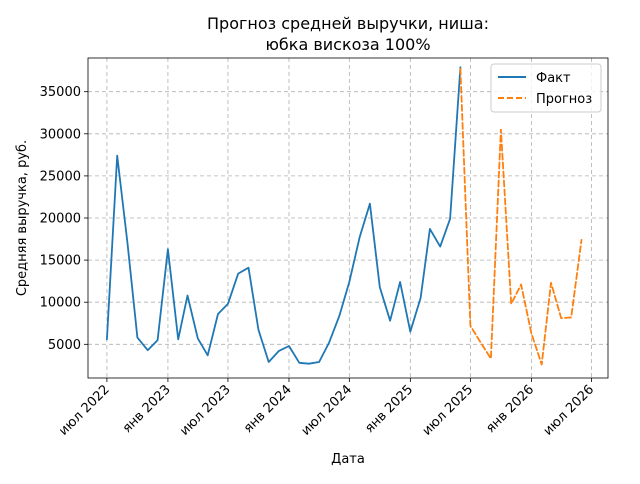  I want to click on y-axis-label: Средняя выручка, руб., so click(22, 218).